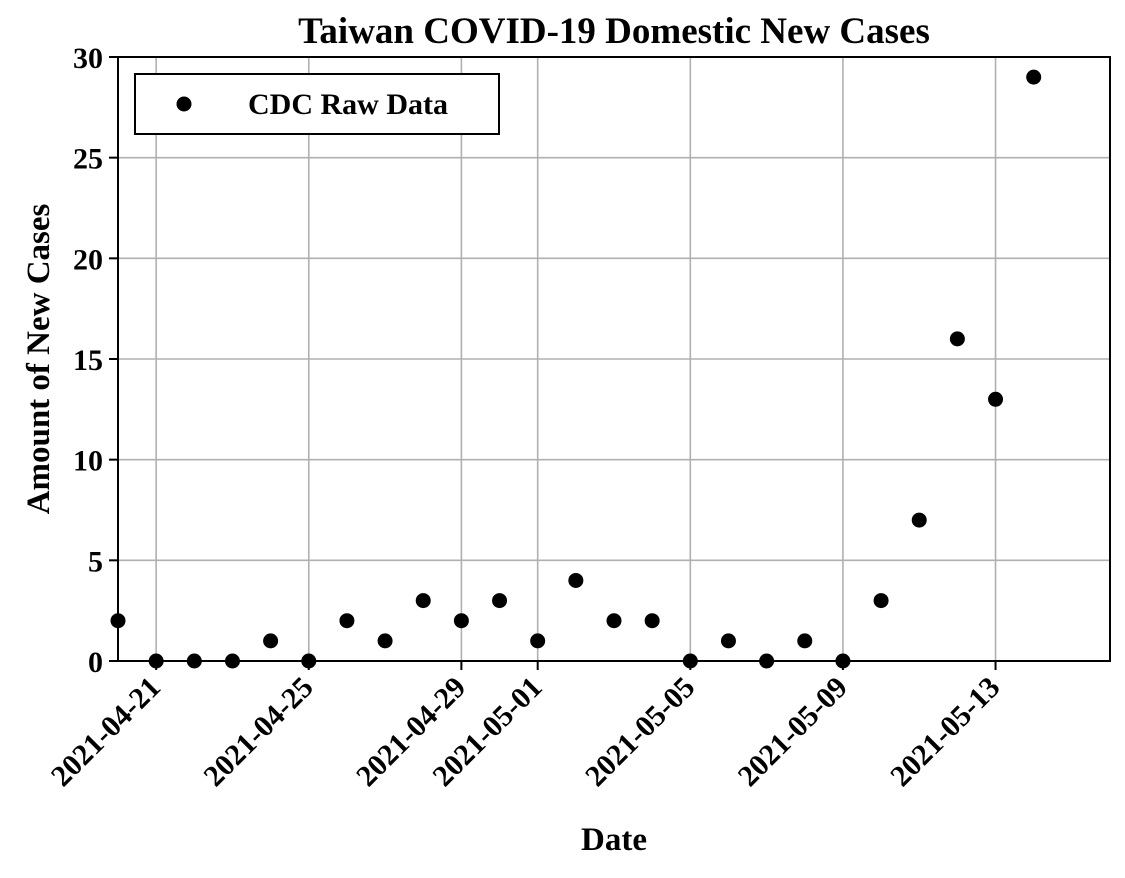  I want to click on y-tick-label: 10, so click(88, 461).